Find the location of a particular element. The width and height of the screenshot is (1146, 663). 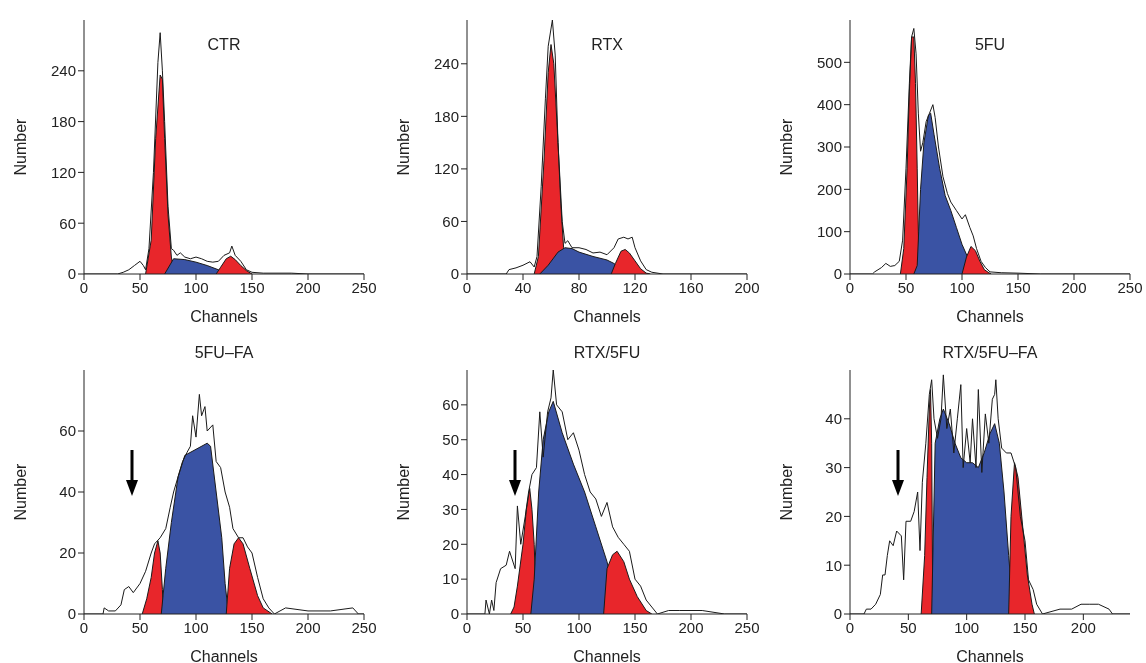

x-tick-label: 40 is located at coordinates (523, 287).